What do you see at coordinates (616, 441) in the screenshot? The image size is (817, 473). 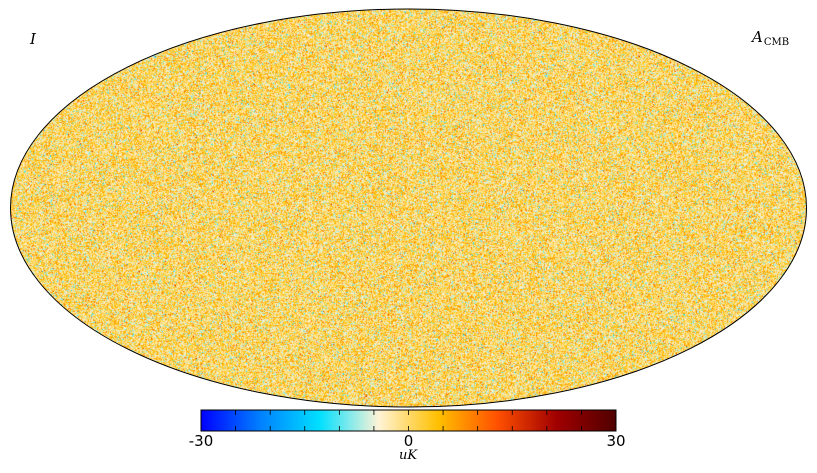 I see `colorbar-tick-label: 30` at bounding box center [616, 441].